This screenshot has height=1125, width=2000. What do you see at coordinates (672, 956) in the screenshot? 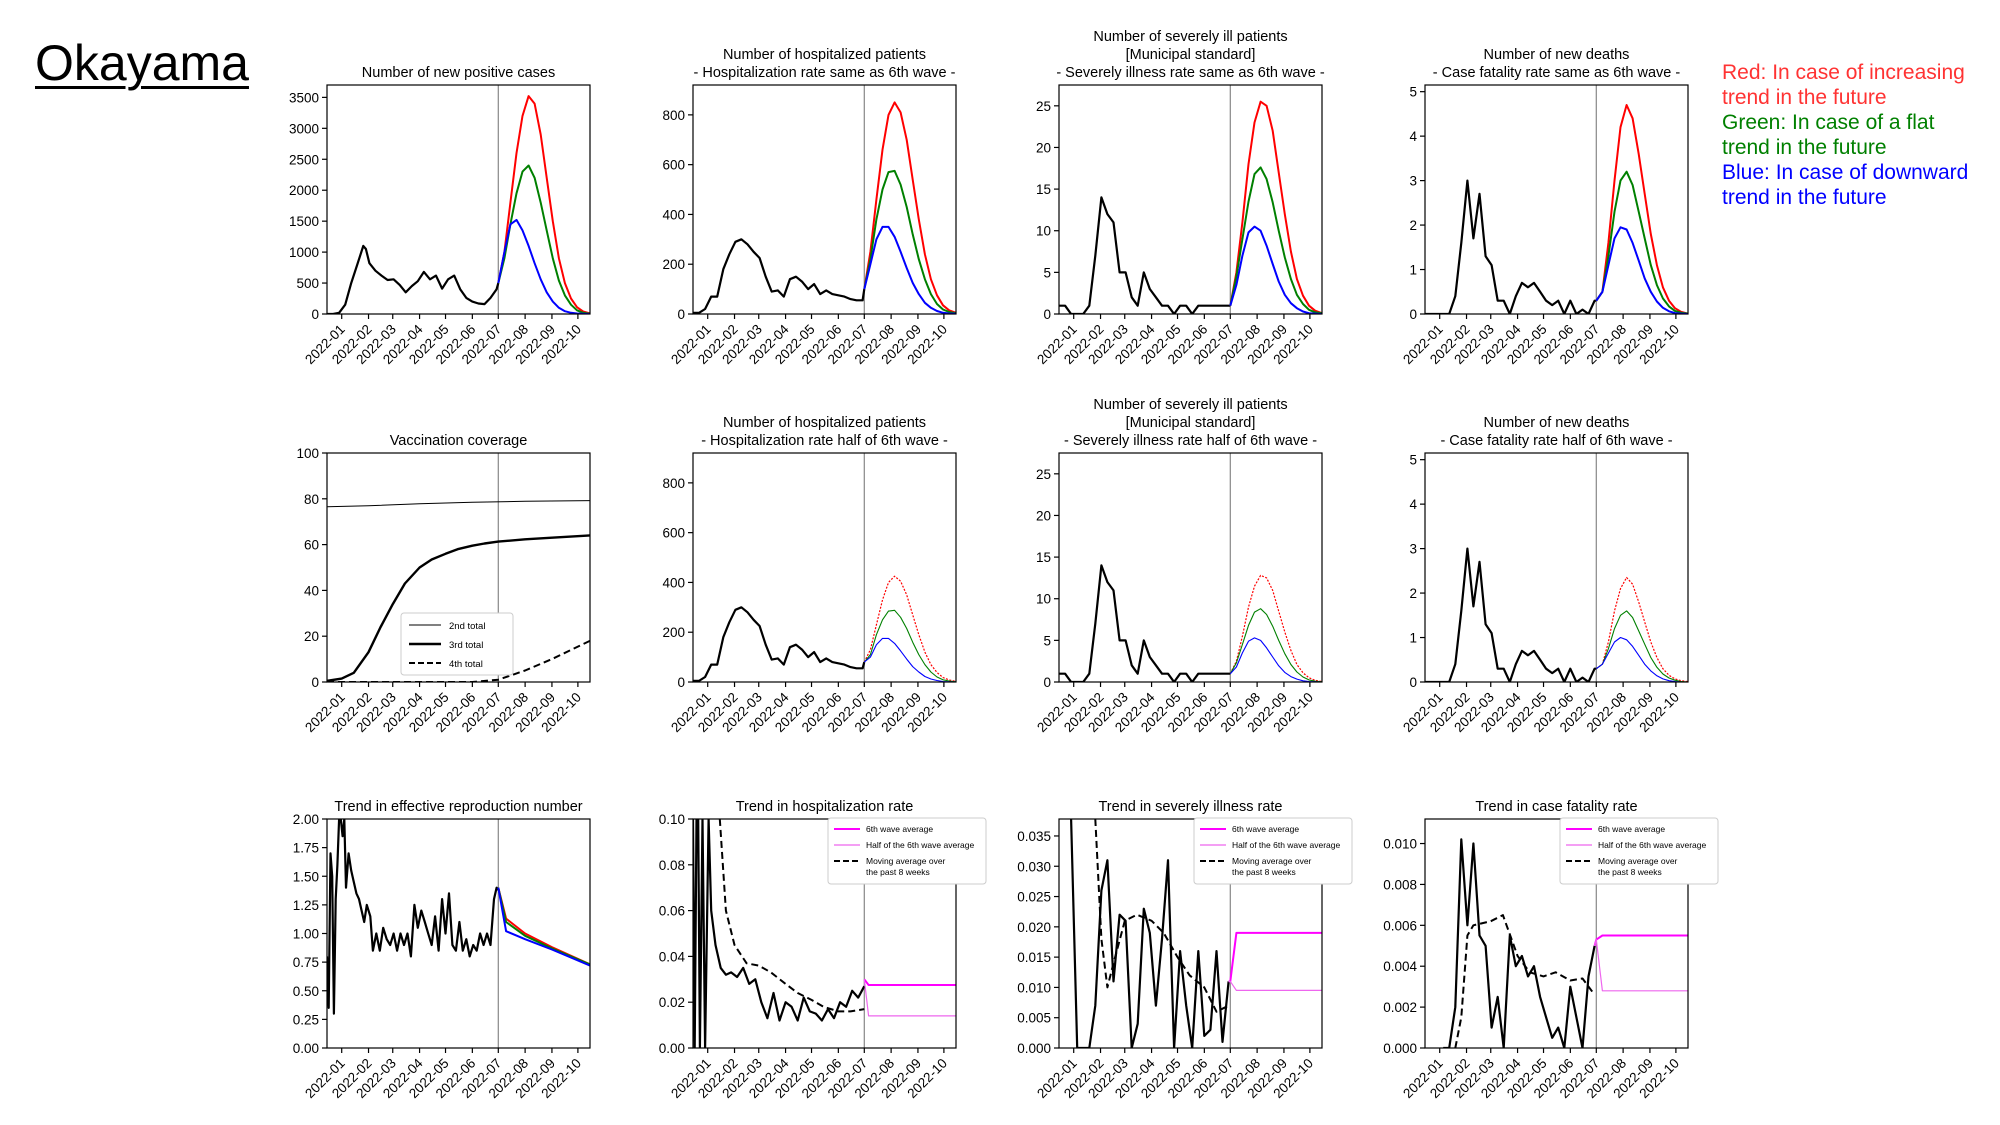
I see `y-tick-label: 0.04` at bounding box center [672, 956].